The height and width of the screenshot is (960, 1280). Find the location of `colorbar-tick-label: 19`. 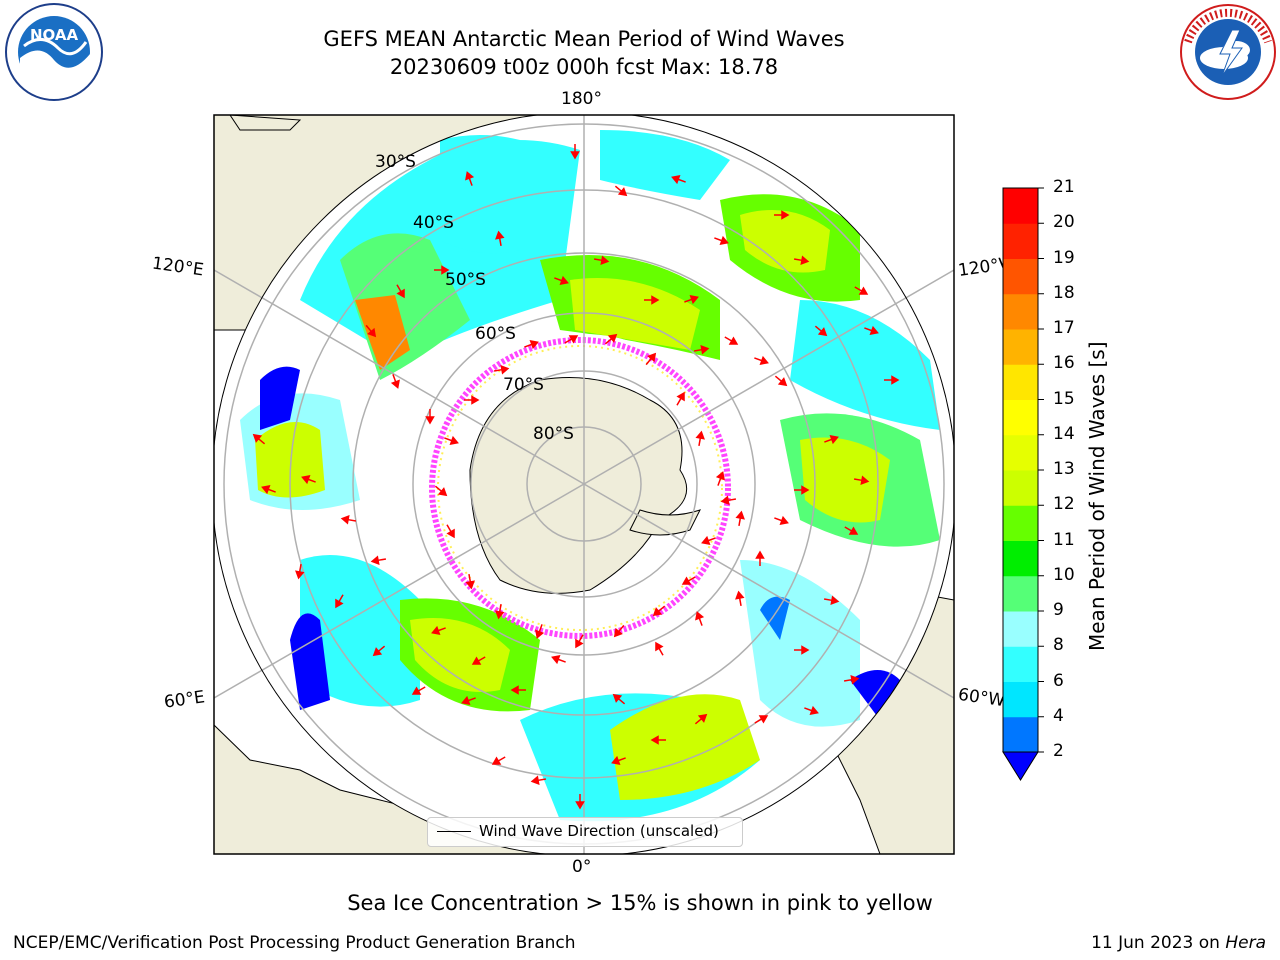

colorbar-tick-label: 19 is located at coordinates (1064, 257).